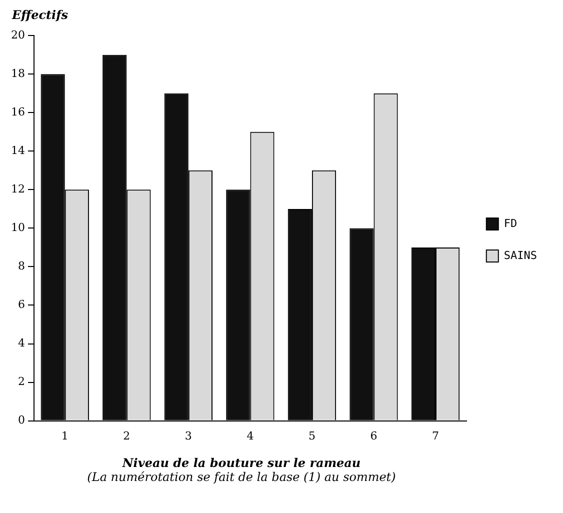  Describe the element at coordinates (241, 463) in the screenshot. I see `x-axis-title: Niveau de la bouture sur le rameau` at that location.